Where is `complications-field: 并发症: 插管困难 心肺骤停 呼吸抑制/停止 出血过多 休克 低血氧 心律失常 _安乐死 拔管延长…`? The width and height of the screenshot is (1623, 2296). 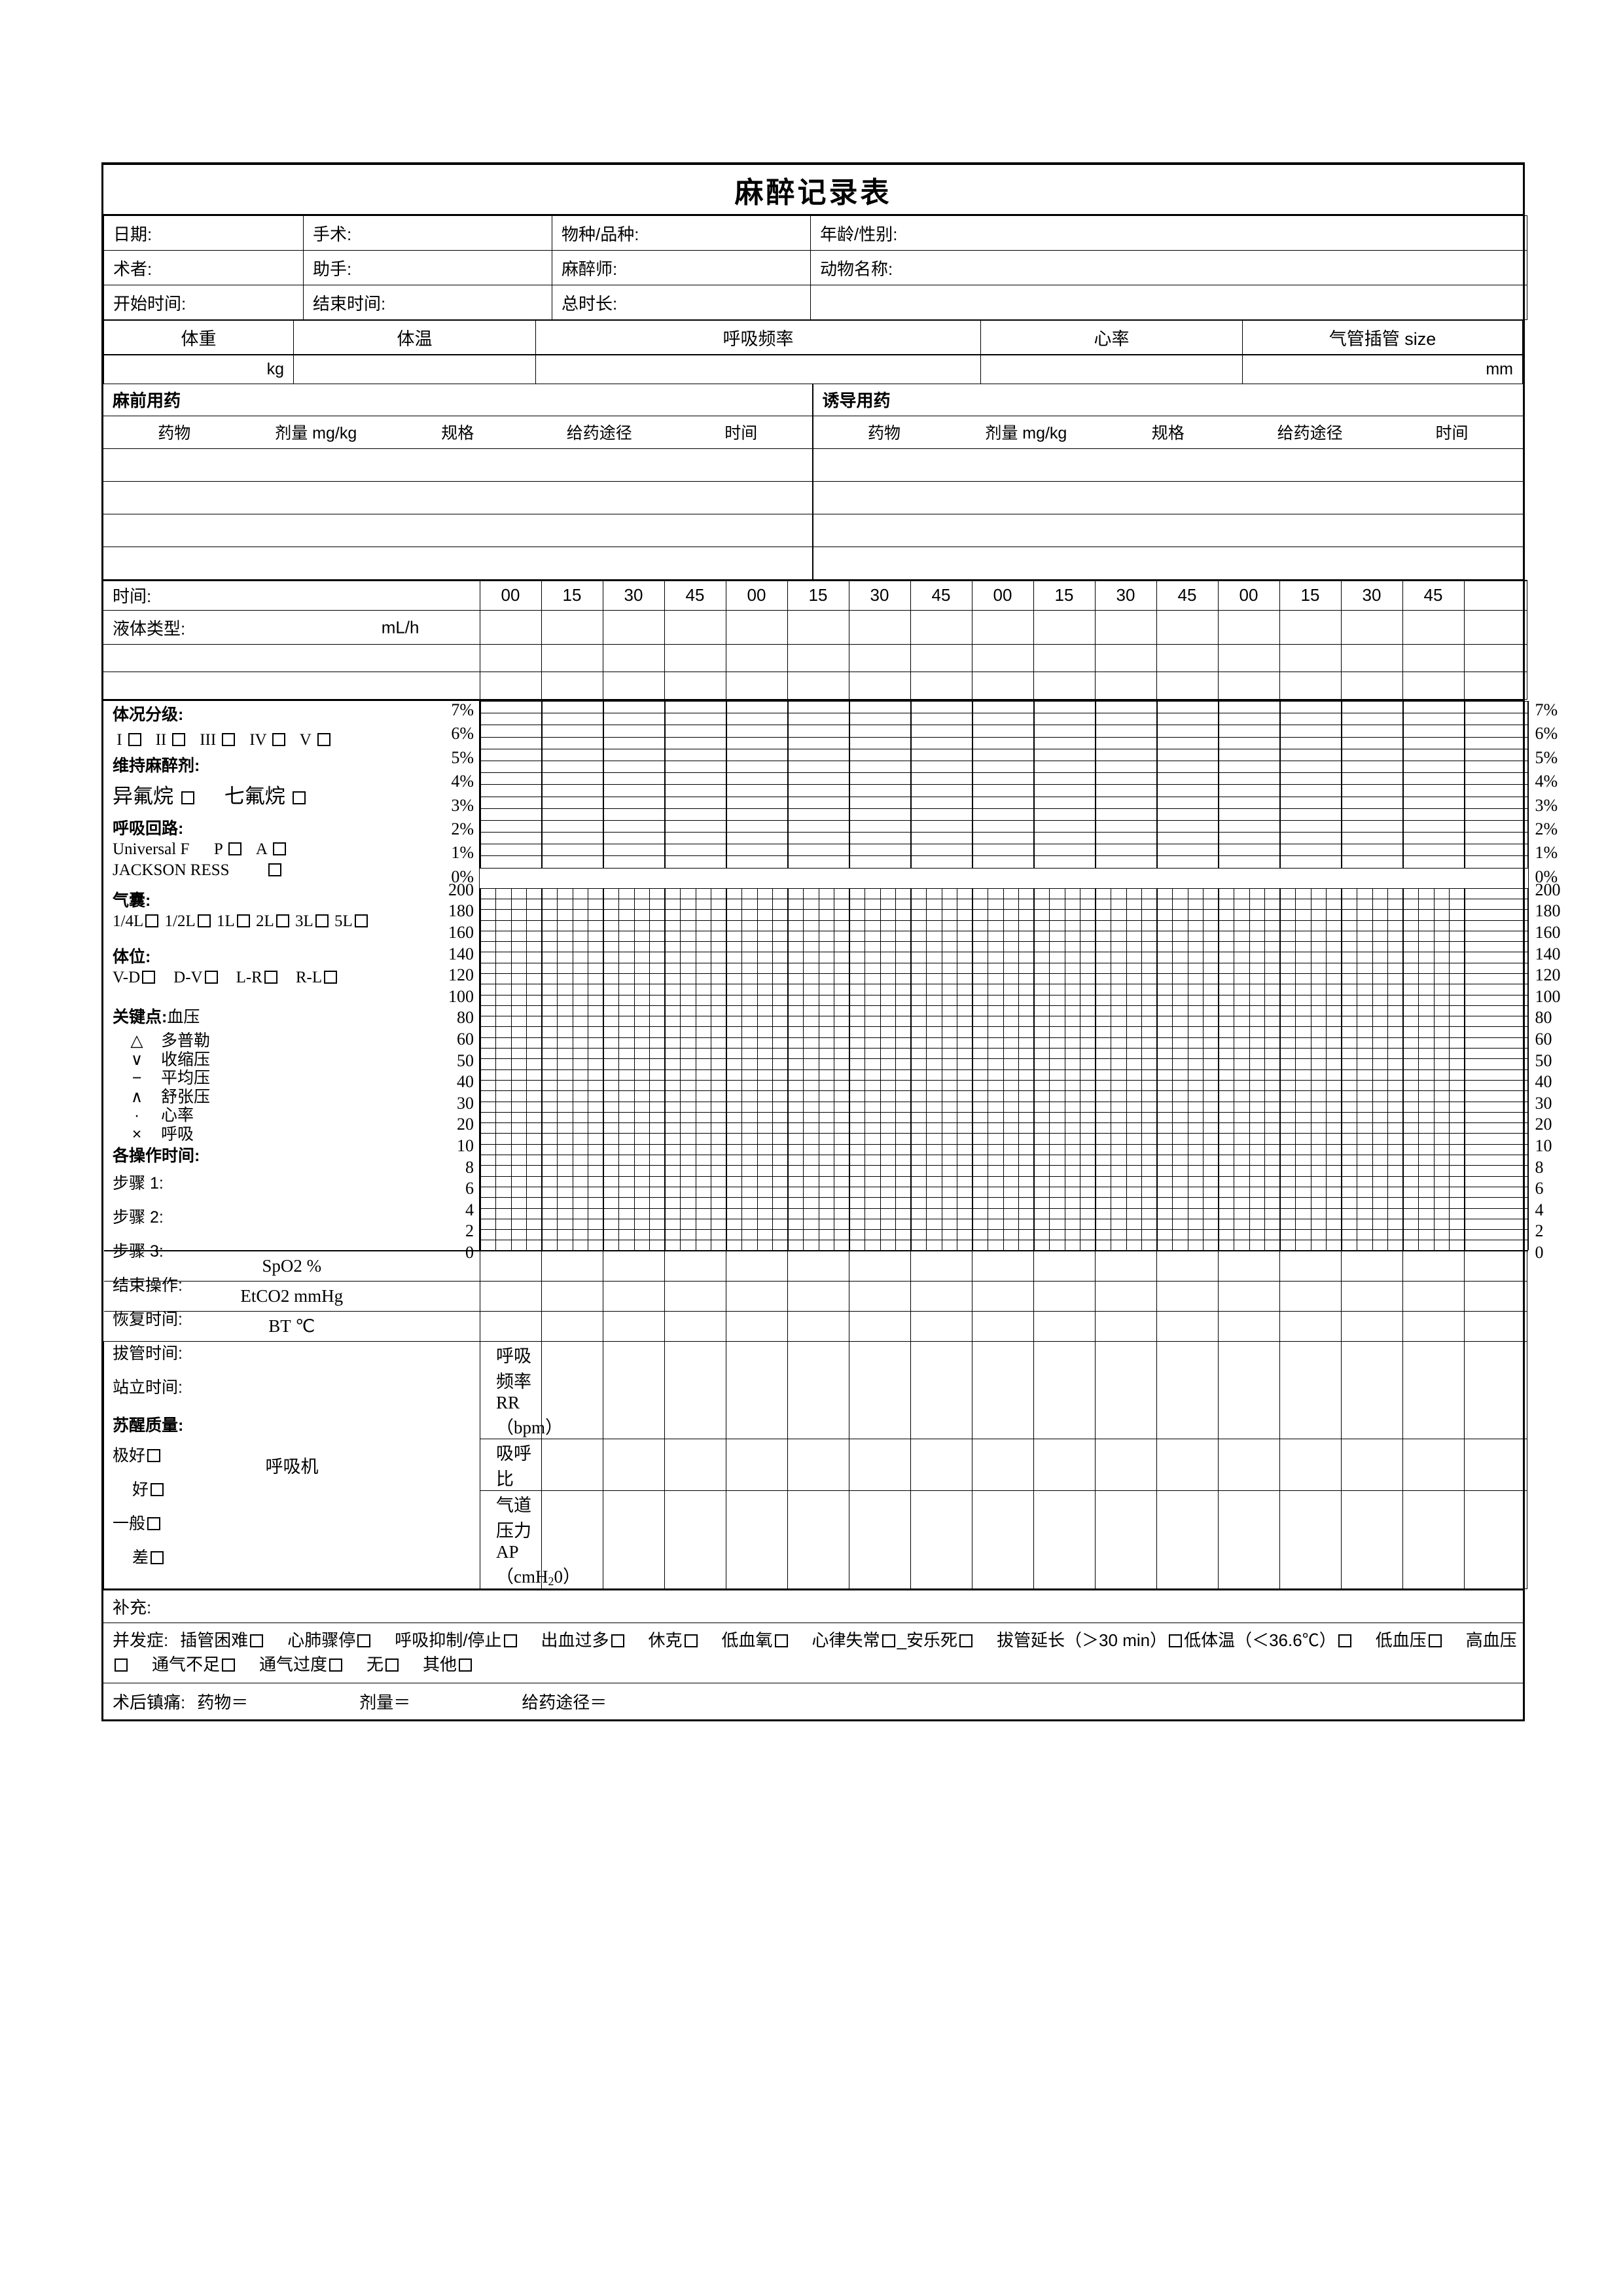 complications-field: 并发症: 插管困难 心肺骤停 呼吸抑制/停止 出血过多 休克 低血氧 心律失常 _安乐死 拔管延长… is located at coordinates (813, 1652).